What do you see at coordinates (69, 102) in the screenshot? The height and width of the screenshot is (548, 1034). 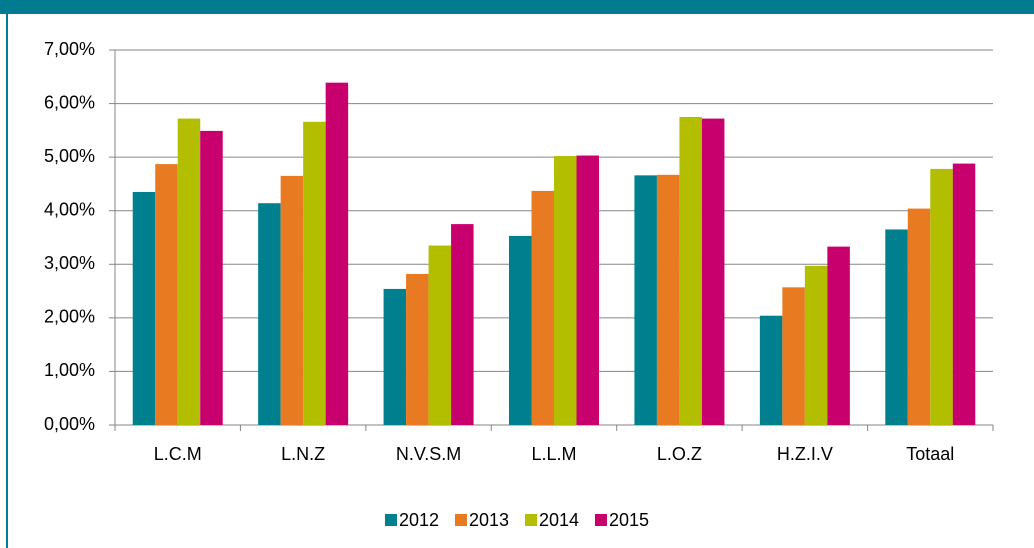 I see `y-tick-label: 6,00%` at bounding box center [69, 102].